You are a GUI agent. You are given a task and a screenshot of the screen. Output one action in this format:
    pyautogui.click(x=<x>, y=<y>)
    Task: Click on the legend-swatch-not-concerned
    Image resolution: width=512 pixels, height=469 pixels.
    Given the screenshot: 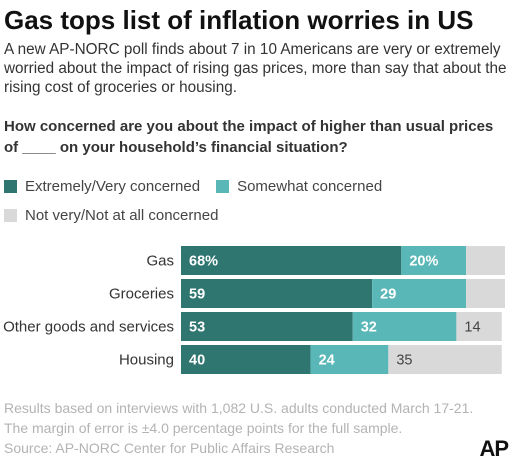 What is the action you would take?
    pyautogui.click(x=10, y=215)
    